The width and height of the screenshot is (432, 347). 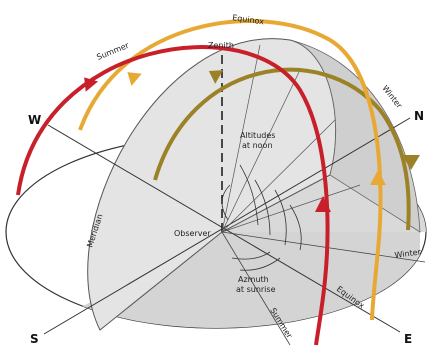 What do you see at coordinates (113, 51) in the screenshot?
I see `summer-label-top: Summer` at bounding box center [113, 51].